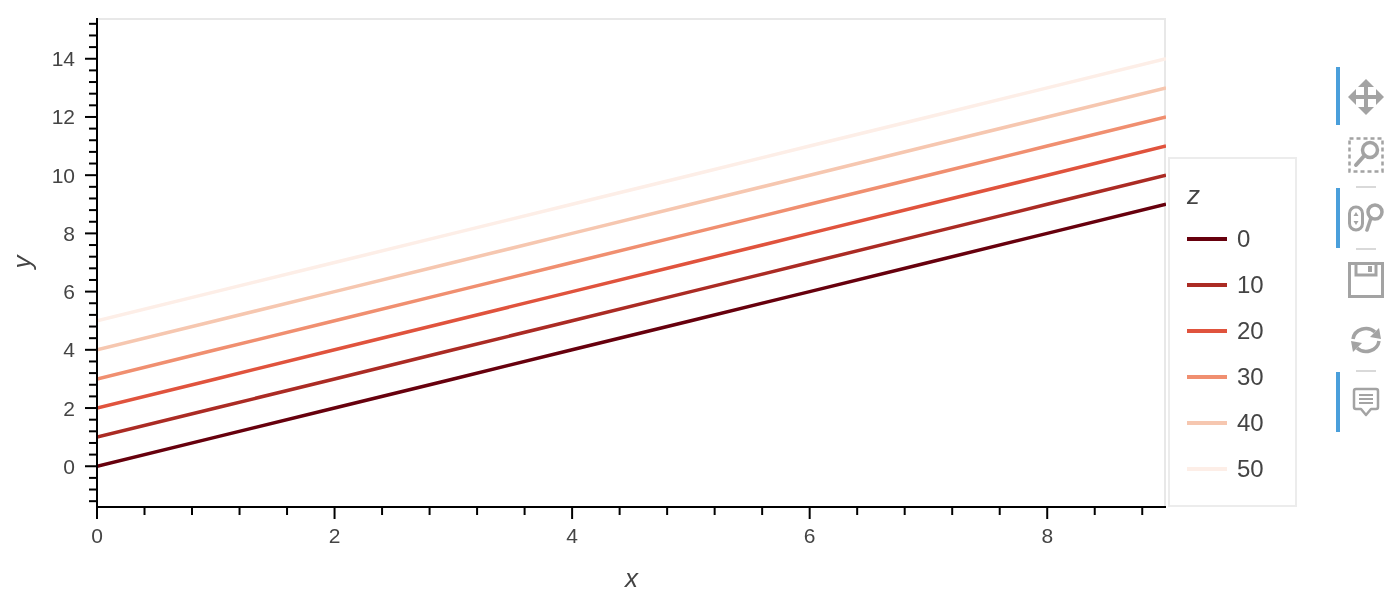 The height and width of the screenshot is (608, 1400). What do you see at coordinates (1244, 239) in the screenshot?
I see `legend-label: 0` at bounding box center [1244, 239].